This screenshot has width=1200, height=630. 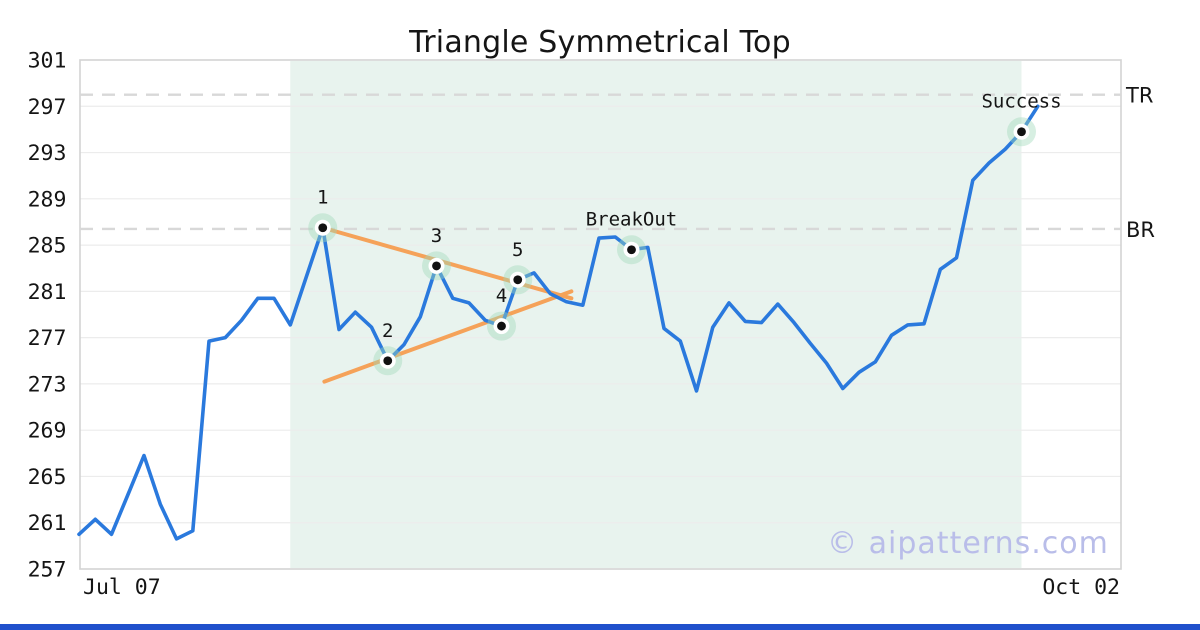 I want to click on level-label-tr: TR, so click(x=1139, y=96).